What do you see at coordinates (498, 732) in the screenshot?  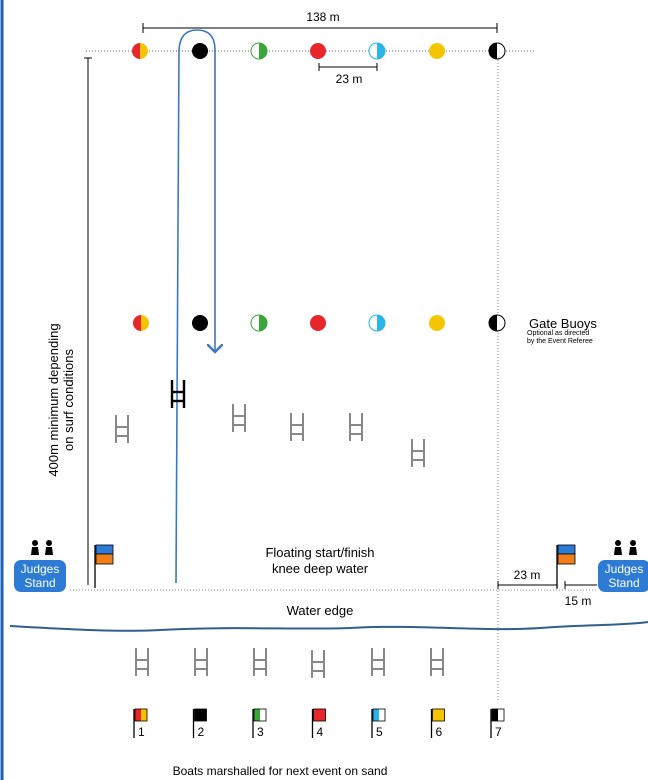 I see `lane-number-7: 7` at bounding box center [498, 732].